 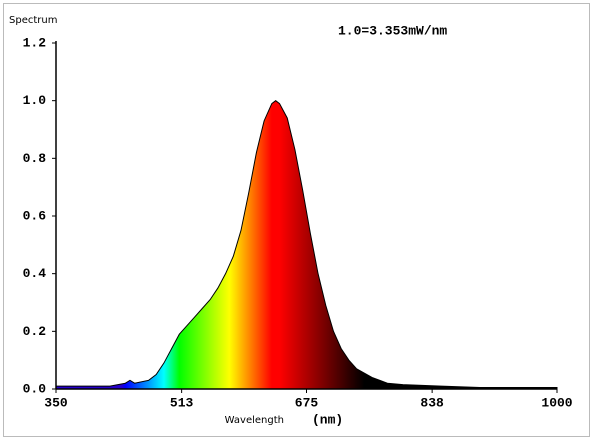 I want to click on y-tick-label: 0.4, so click(x=35, y=273).